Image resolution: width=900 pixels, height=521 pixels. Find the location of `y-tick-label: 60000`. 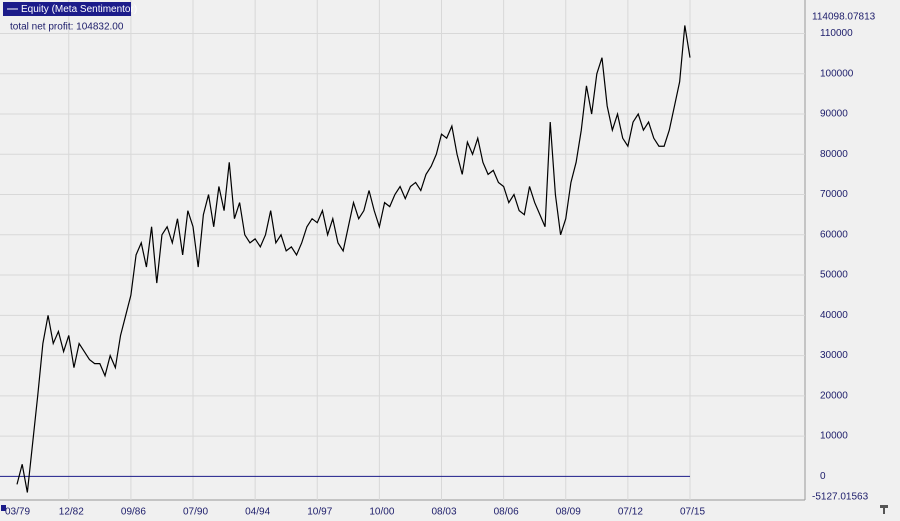

y-tick-label: 60000 is located at coordinates (834, 234).